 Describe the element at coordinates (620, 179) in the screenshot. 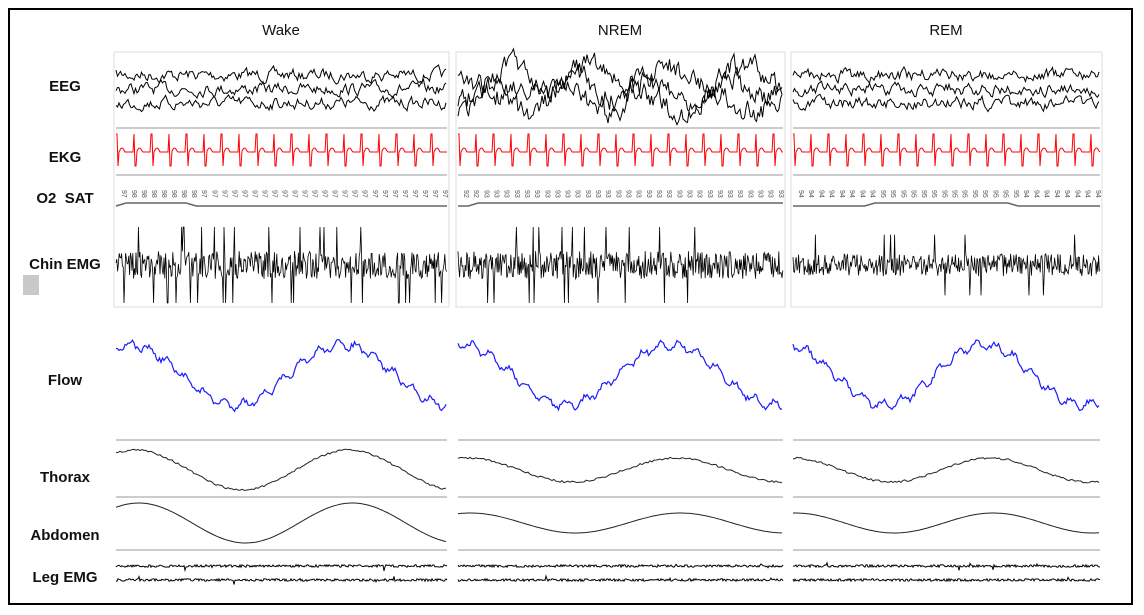

I see `panel-border-nrem` at that location.